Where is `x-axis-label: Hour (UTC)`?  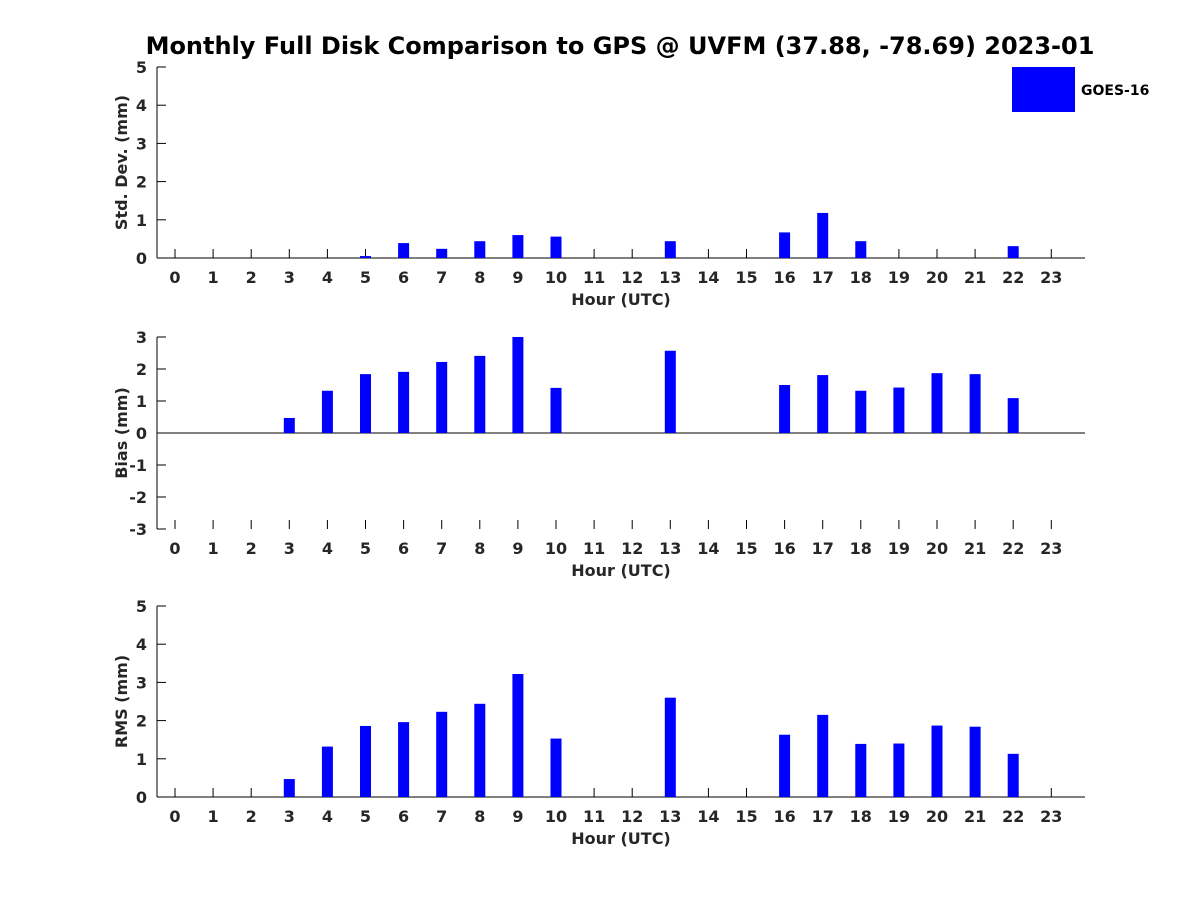 x-axis-label: Hour (UTC) is located at coordinates (621, 838).